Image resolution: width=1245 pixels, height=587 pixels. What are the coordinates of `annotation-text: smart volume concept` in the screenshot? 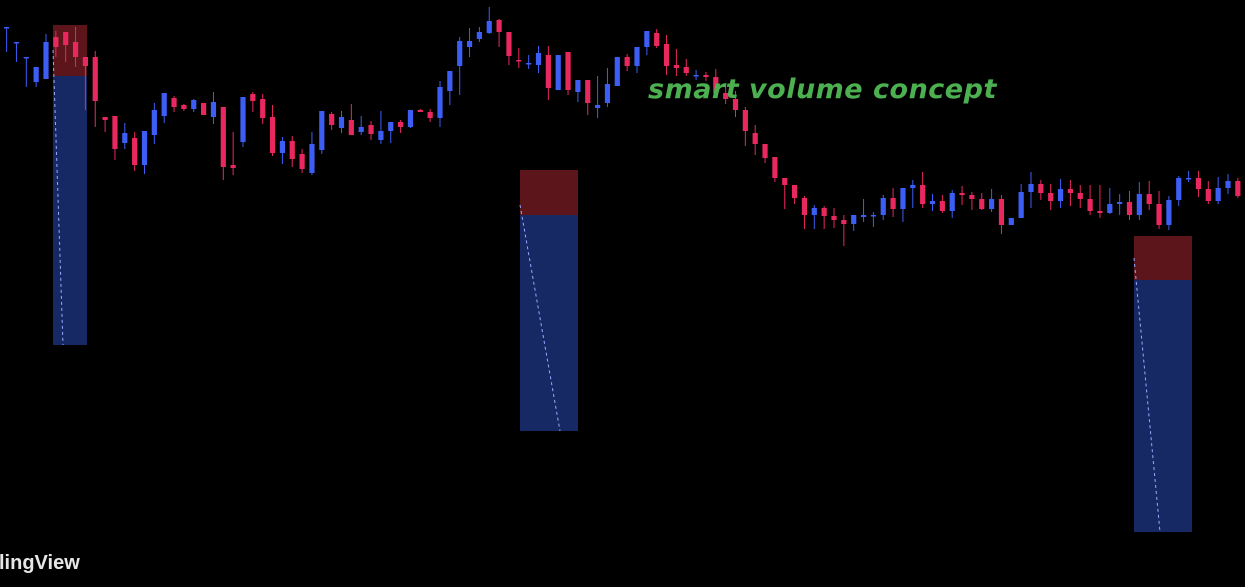 It's located at (822, 89).